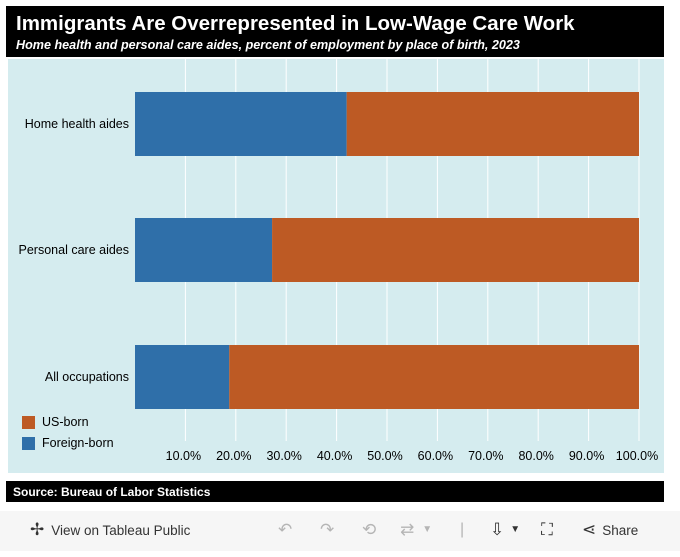 The height and width of the screenshot is (557, 680). Describe the element at coordinates (535, 456) in the screenshot. I see `x-tick-label: 80.0%` at that location.